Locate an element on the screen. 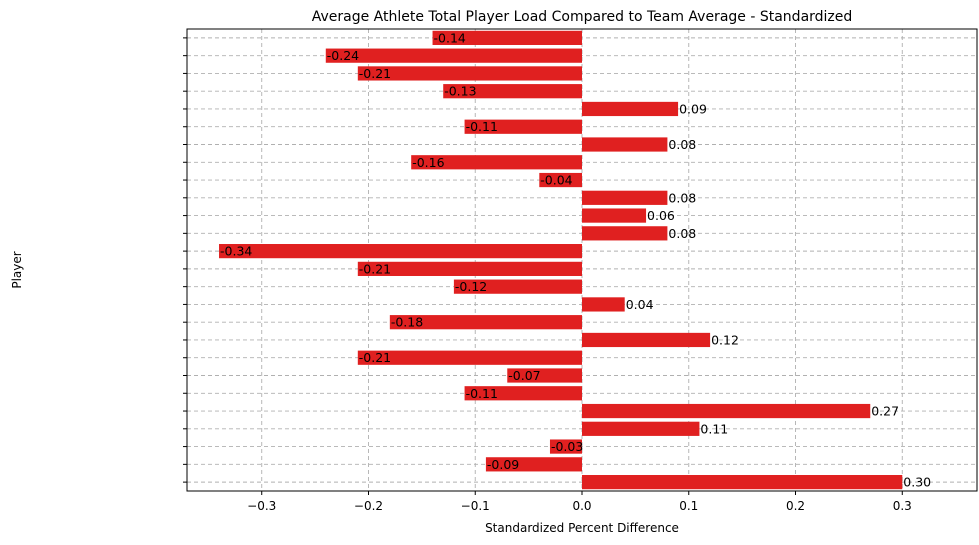 This screenshot has width=979, height=545. x-tick-label: −0.3 is located at coordinates (261, 506).